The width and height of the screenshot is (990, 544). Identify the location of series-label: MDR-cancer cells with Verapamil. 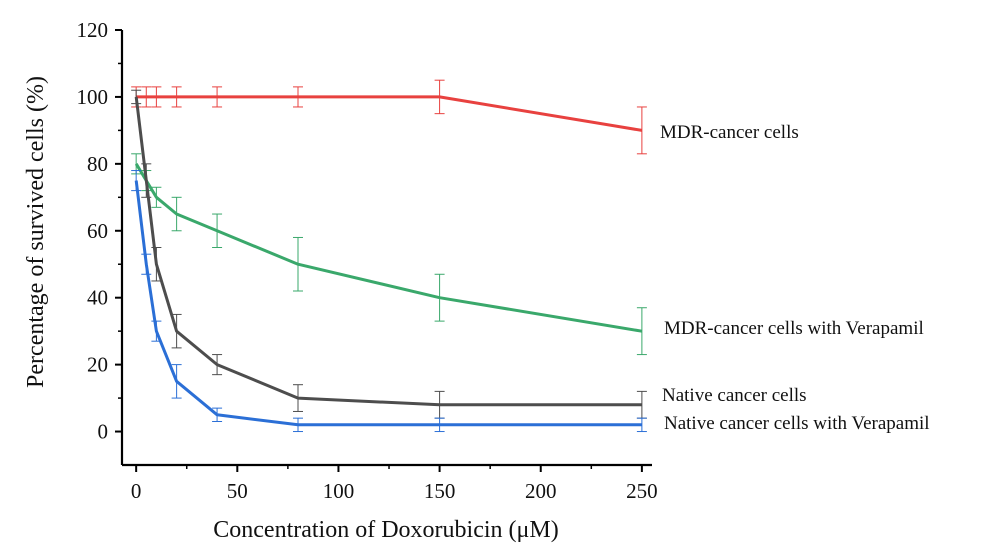
(794, 328).